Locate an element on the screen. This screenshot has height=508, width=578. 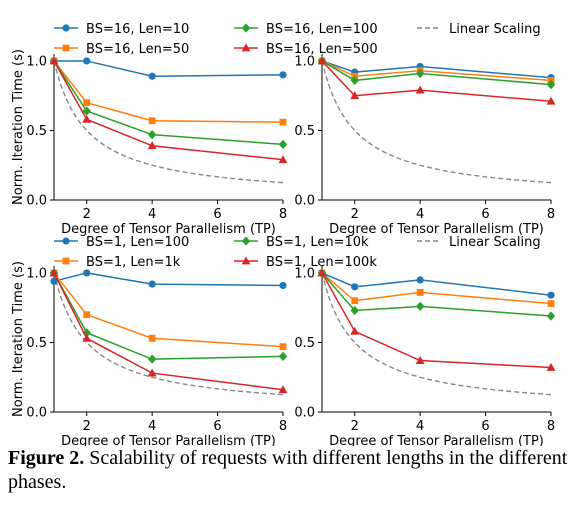
legend-label: BS=1, Len=1k is located at coordinates (133, 262).